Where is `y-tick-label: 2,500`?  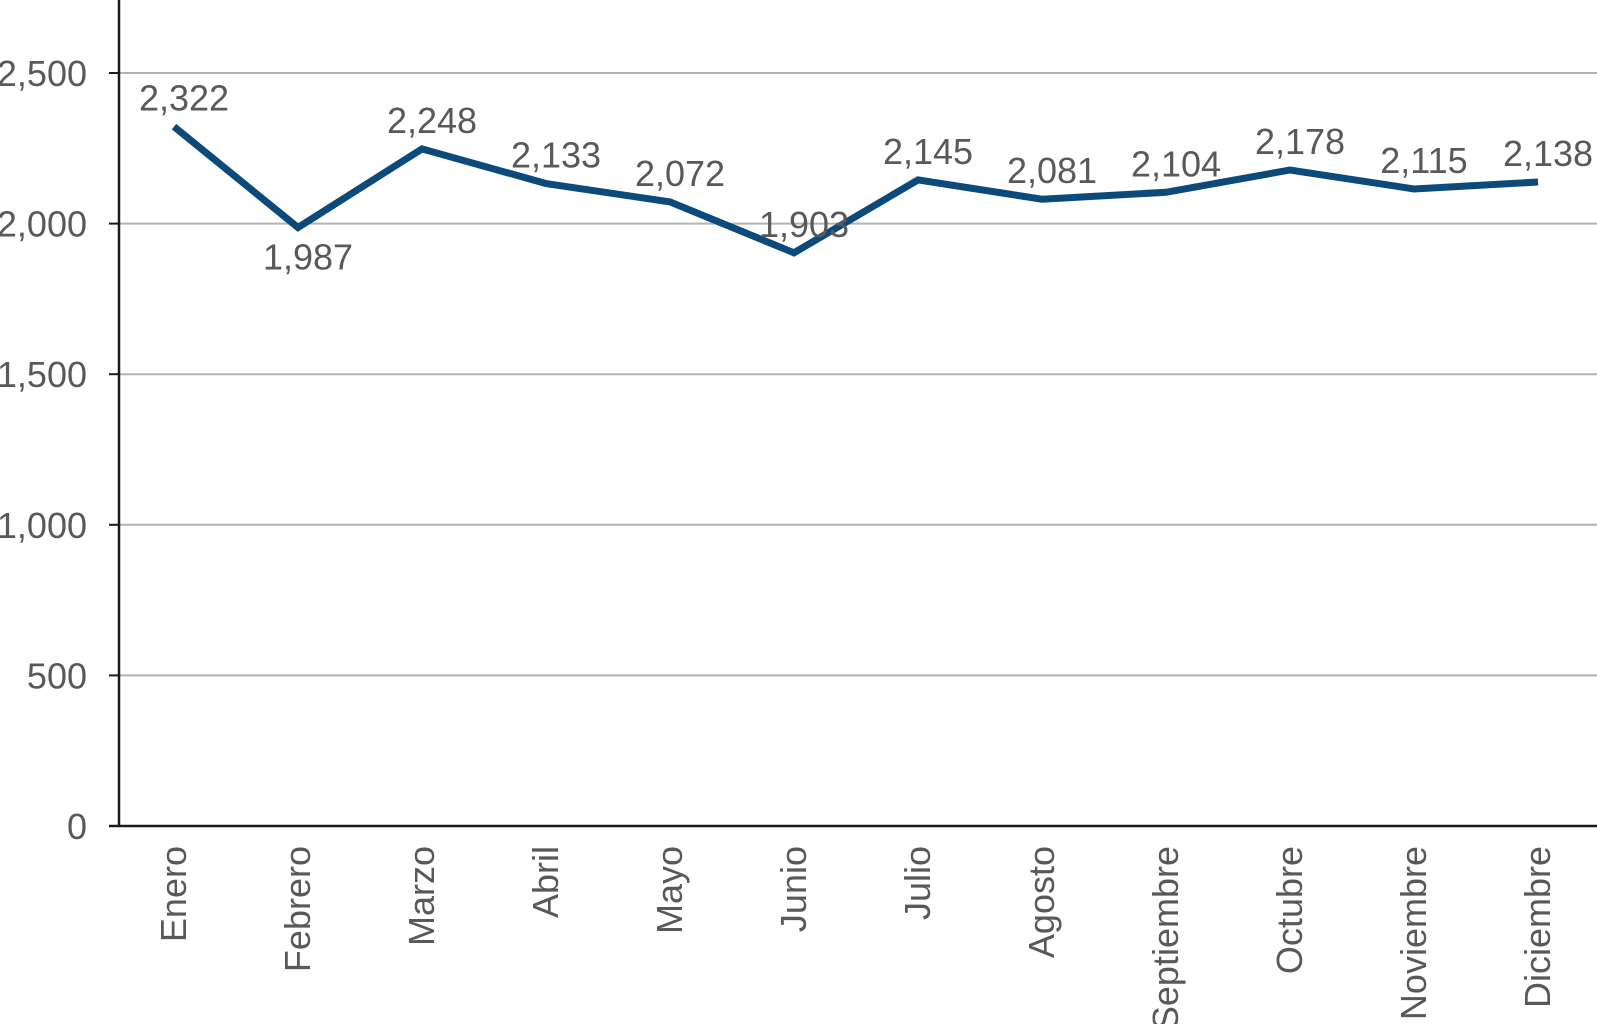
y-tick-label: 2,500 is located at coordinates (43, 73).